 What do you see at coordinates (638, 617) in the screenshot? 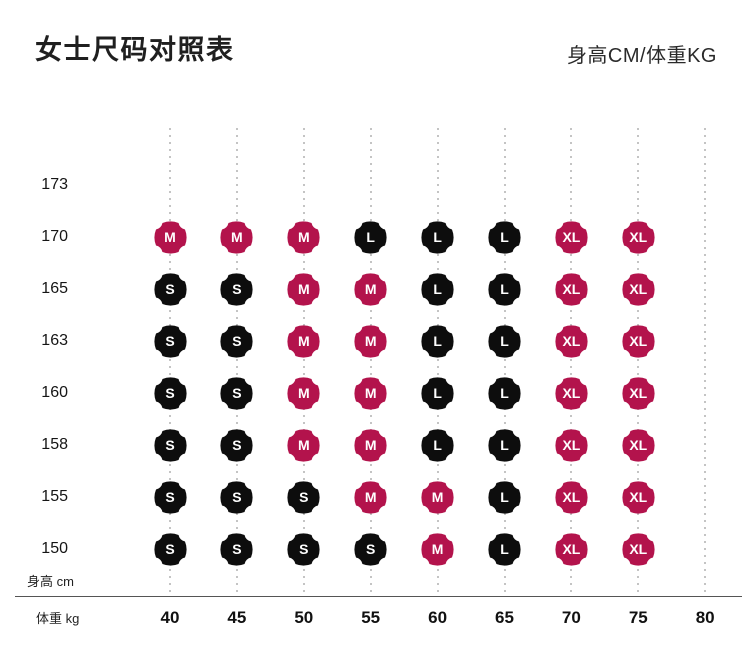
I see `x-tick-label: 75` at bounding box center [638, 617].